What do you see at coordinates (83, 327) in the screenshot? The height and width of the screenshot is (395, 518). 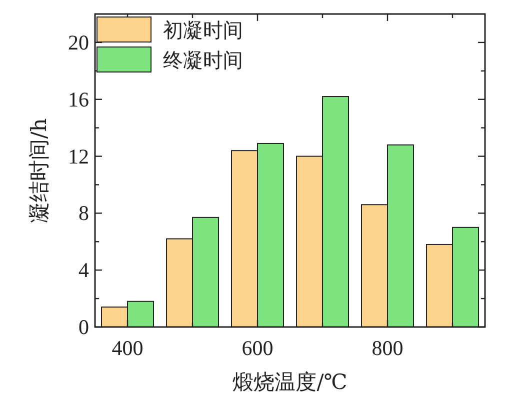 I see `y-tick-label: 0` at bounding box center [83, 327].